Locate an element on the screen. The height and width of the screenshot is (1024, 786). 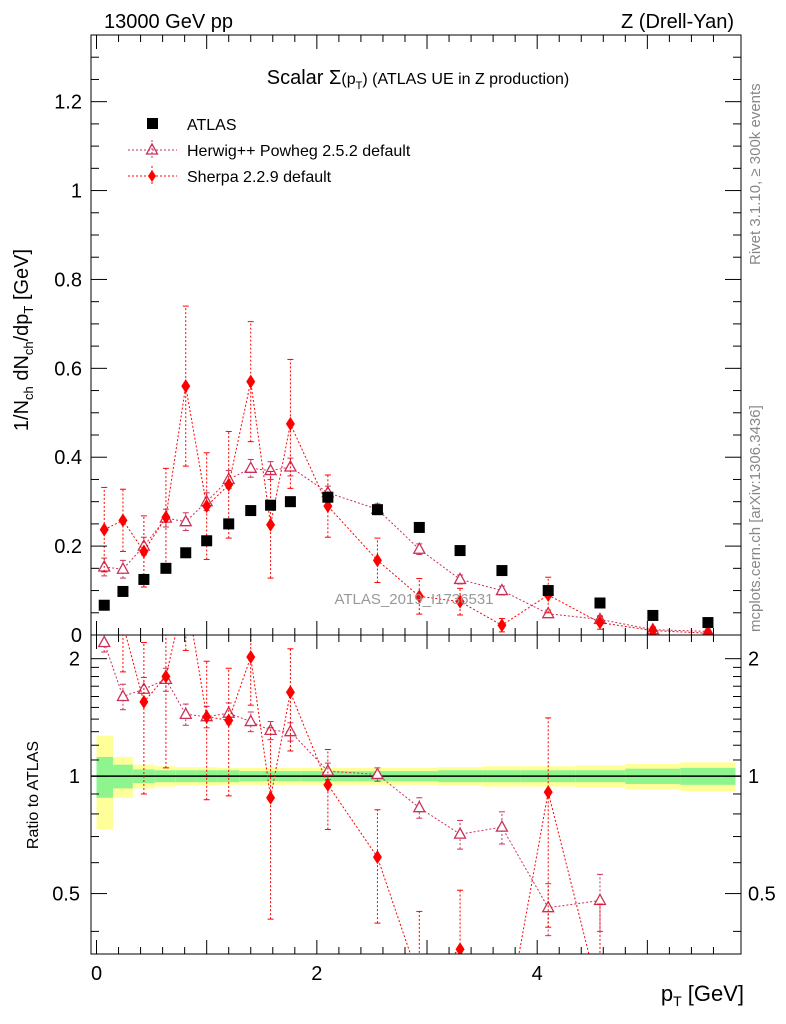
y-tick-label: 0.8 is located at coordinates (68, 280).